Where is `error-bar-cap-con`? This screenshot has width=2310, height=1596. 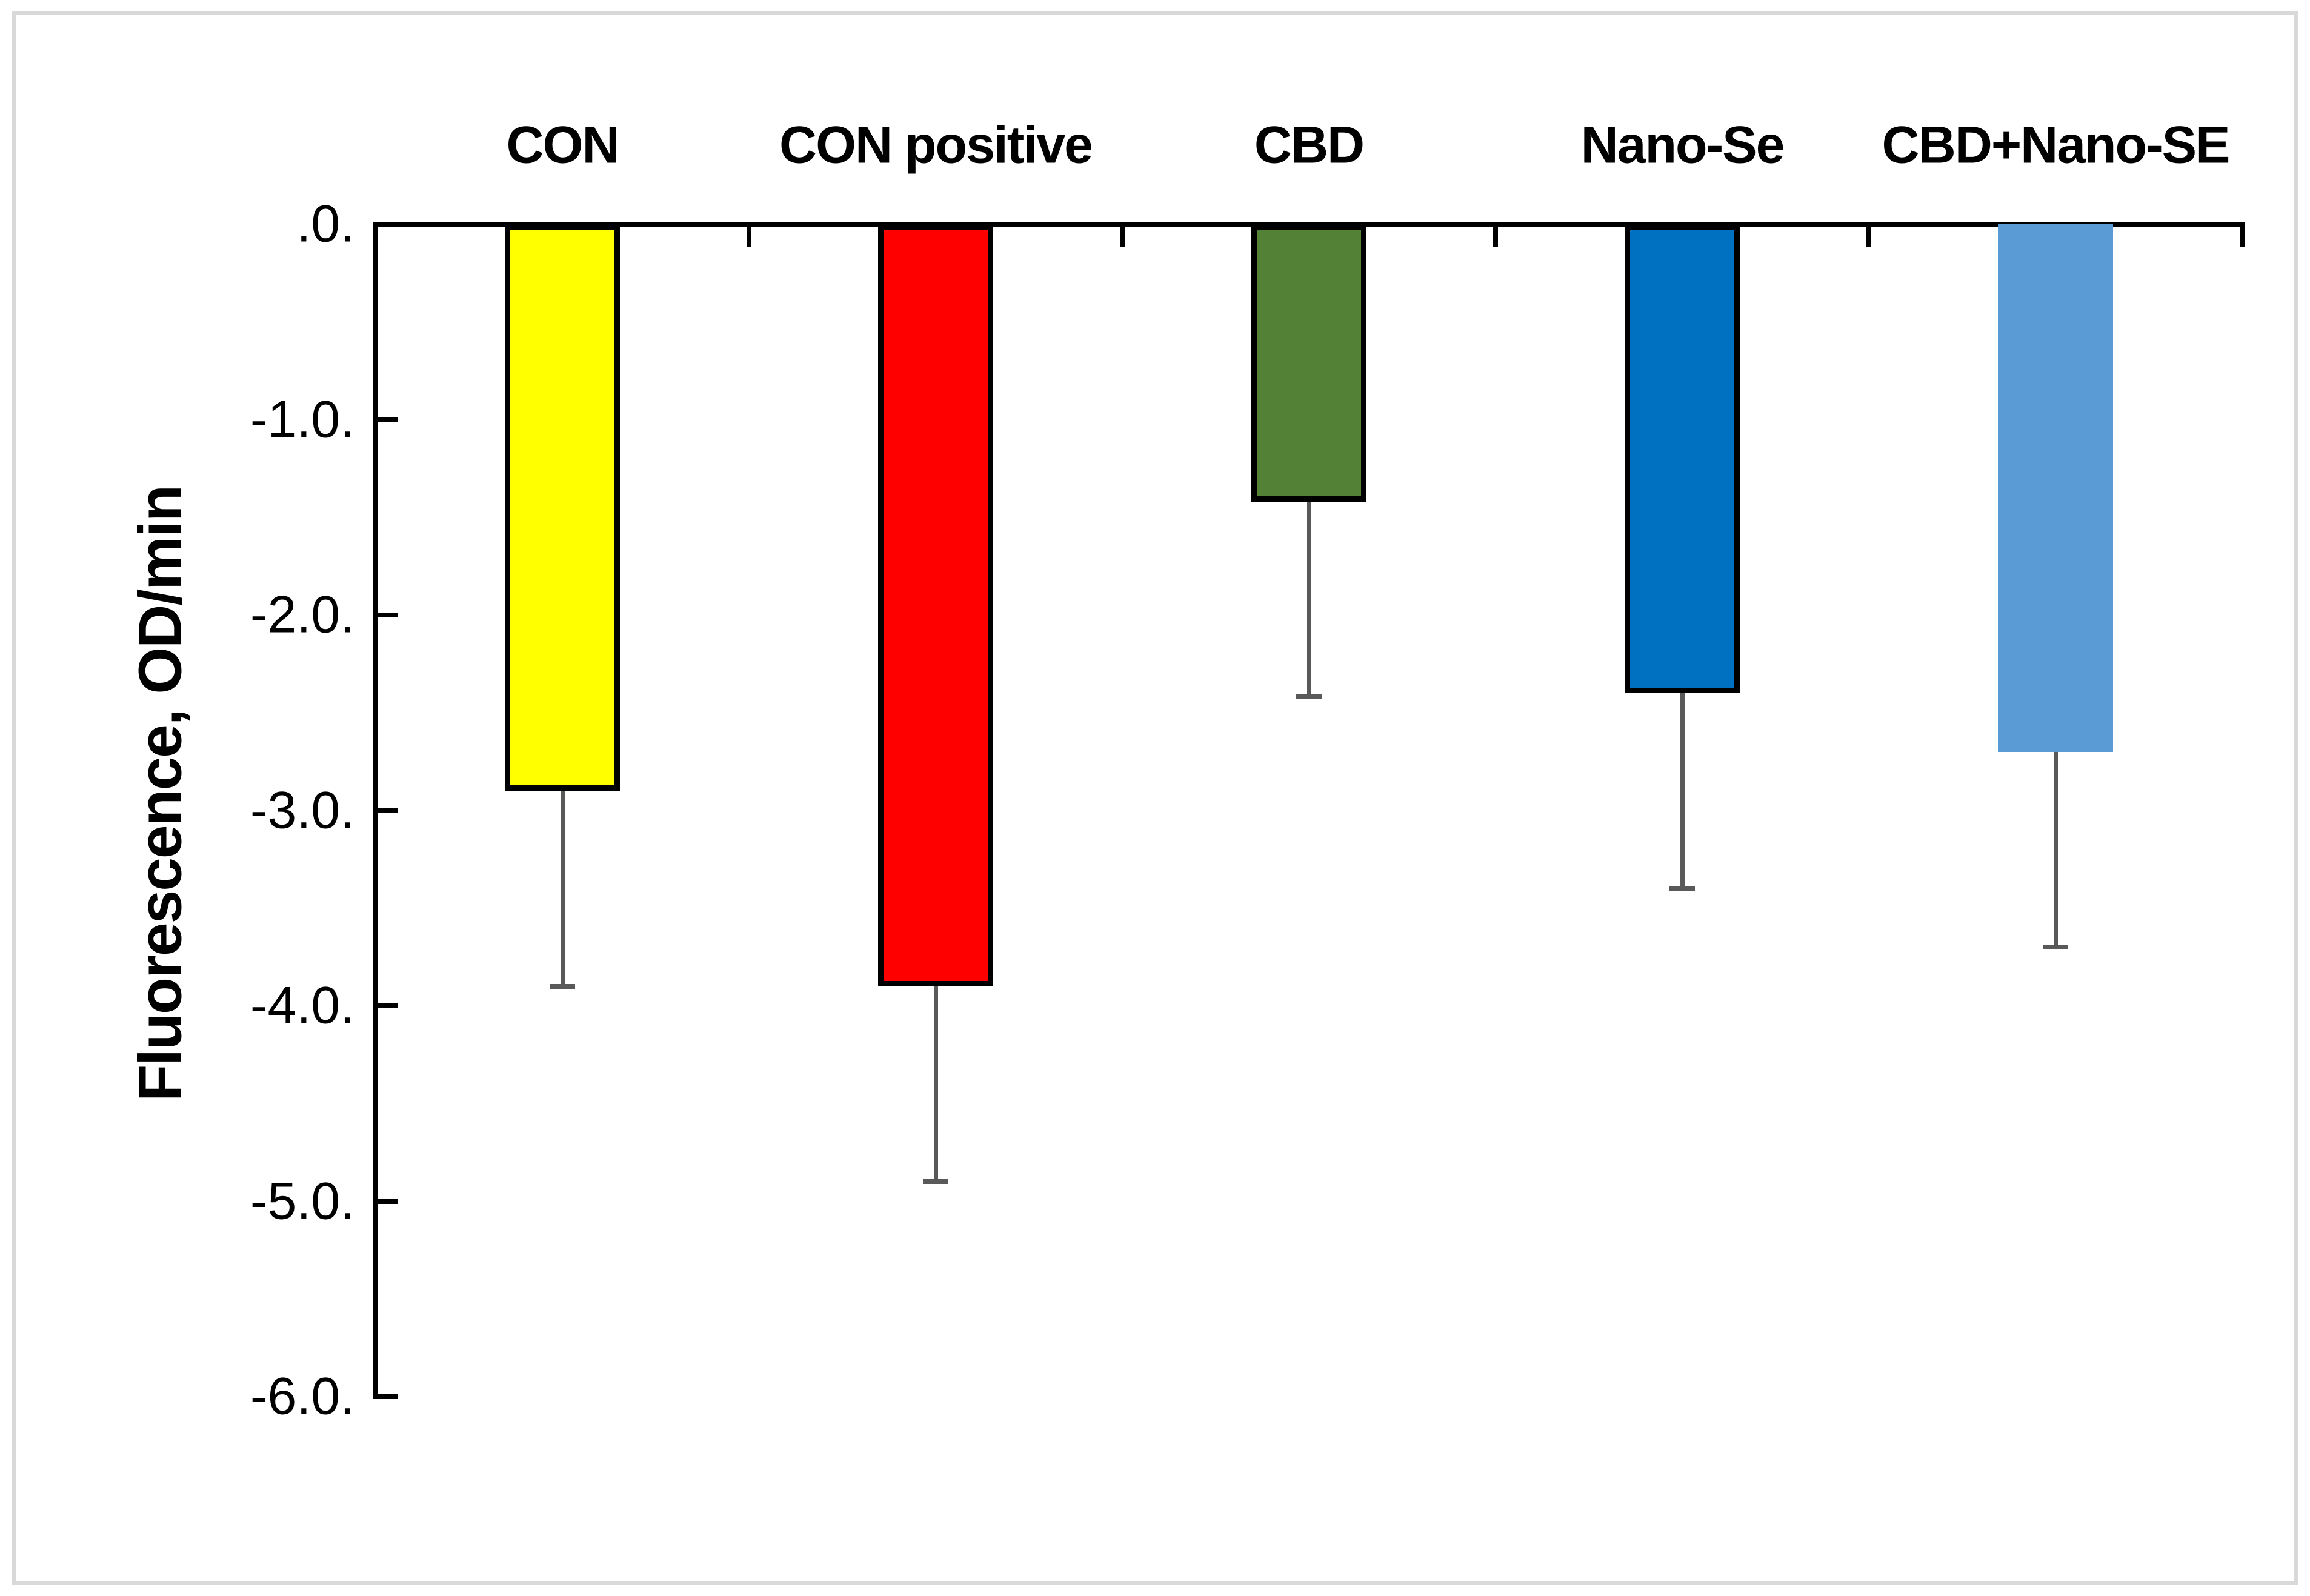
error-bar-cap-con is located at coordinates (562, 986).